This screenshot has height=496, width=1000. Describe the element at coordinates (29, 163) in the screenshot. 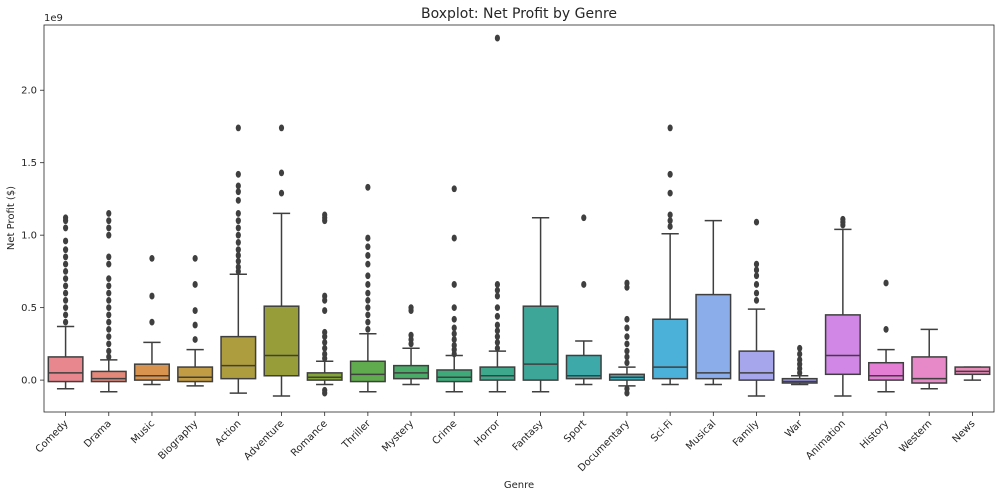

I see `y-tick-label: 1.5` at that location.